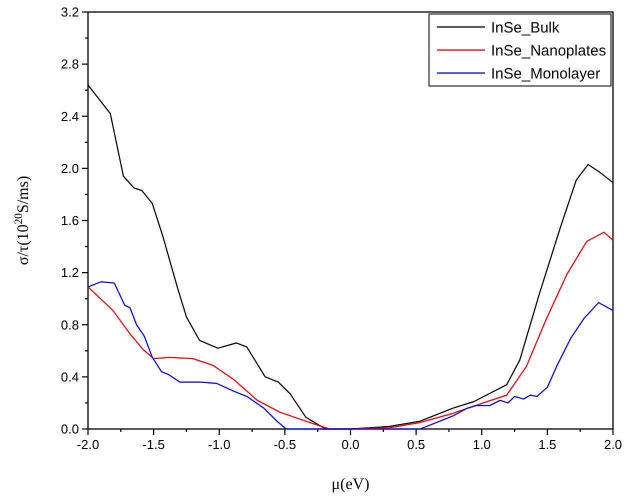 Image resolution: width=624 pixels, height=503 pixels. Describe the element at coordinates (69, 376) in the screenshot. I see `y-tick-label: 0.4` at that location.